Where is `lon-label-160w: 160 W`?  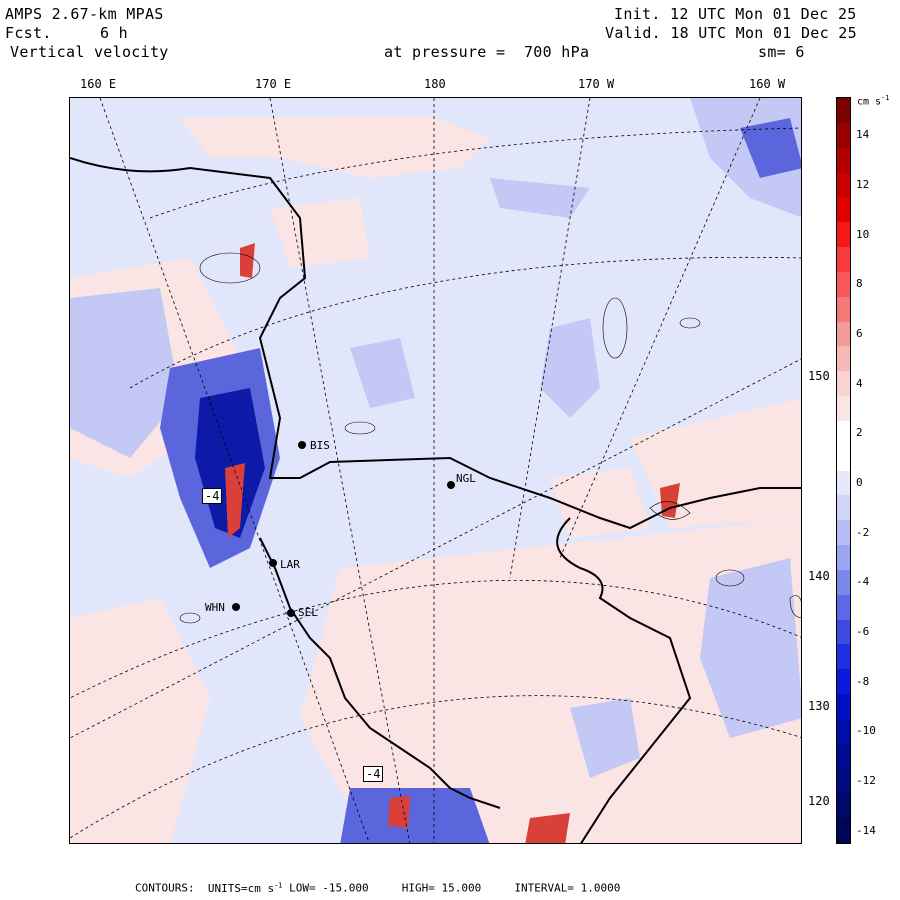
lon-label-160w: 160 W is located at coordinates (767, 84).